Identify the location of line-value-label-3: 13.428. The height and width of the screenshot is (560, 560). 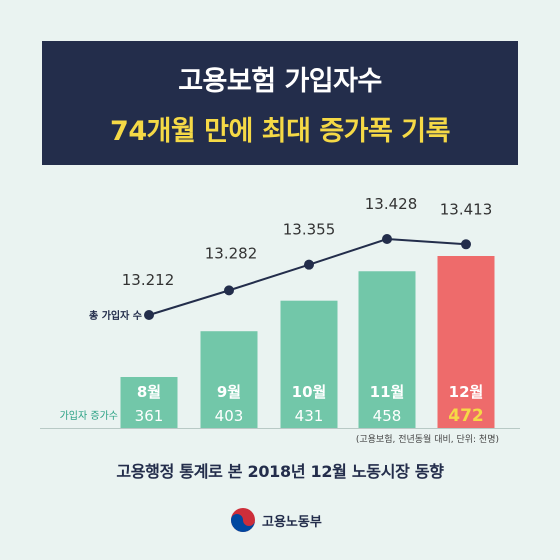
(391, 204).